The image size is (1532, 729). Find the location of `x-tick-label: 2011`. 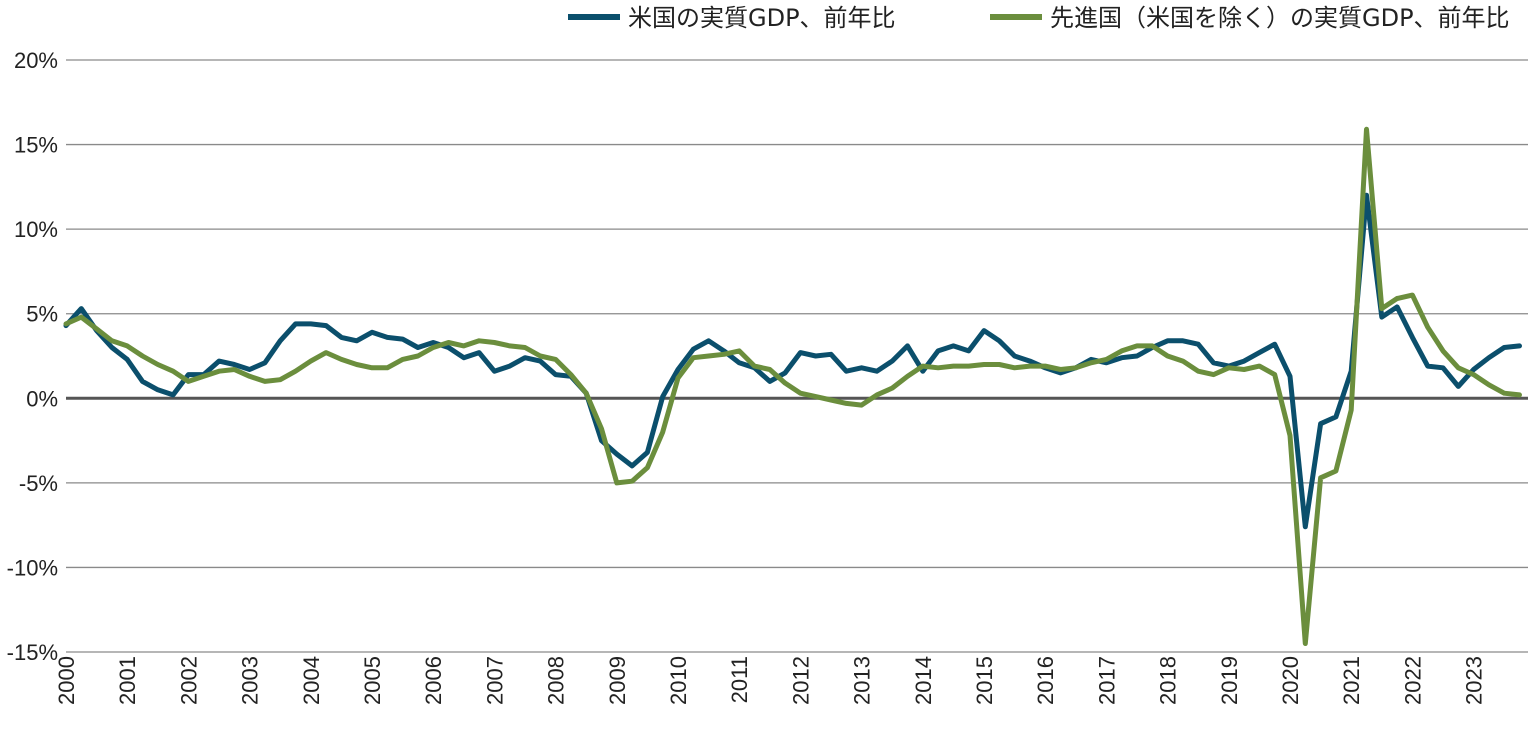

x-tick-label: 2011 is located at coordinates (739, 679).